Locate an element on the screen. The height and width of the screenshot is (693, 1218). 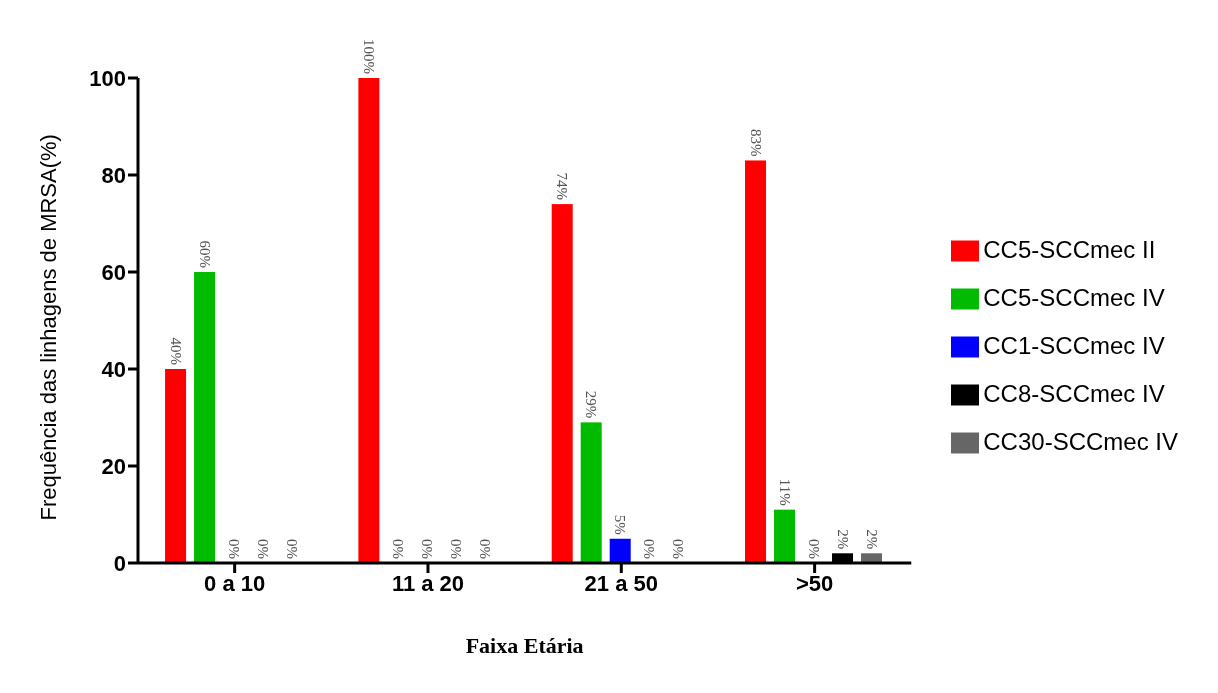
x-tick-label: >50 is located at coordinates (814, 583).